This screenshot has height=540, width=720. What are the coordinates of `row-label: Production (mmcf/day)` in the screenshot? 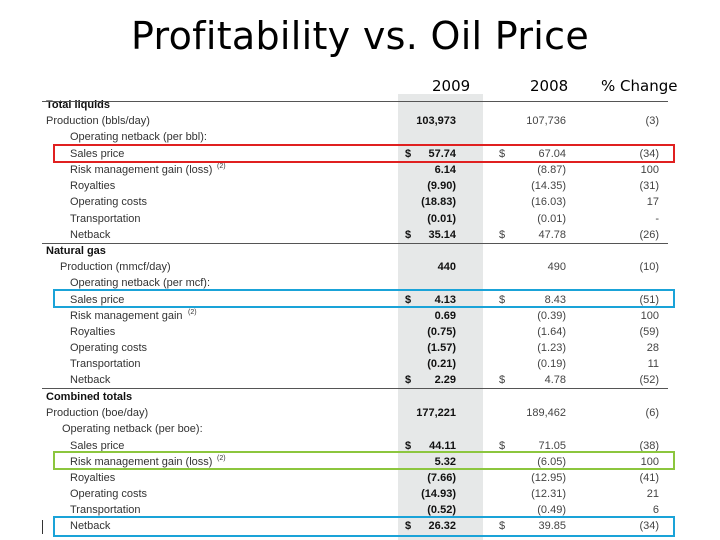 It's located at (115, 267).